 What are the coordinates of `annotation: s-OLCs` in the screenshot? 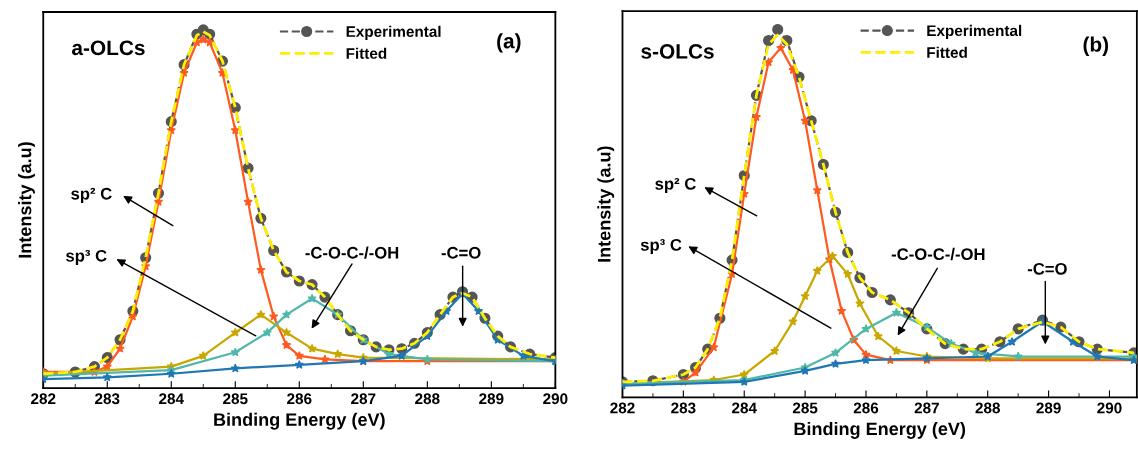 It's located at (677, 51).